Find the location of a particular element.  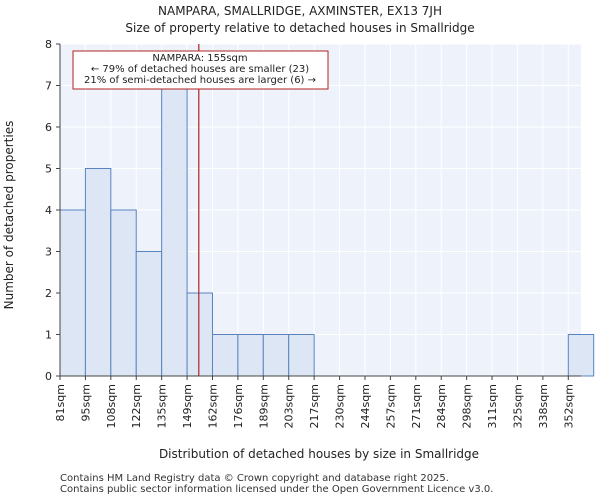

x-tick-label: 257sqm is located at coordinates (390, 406).